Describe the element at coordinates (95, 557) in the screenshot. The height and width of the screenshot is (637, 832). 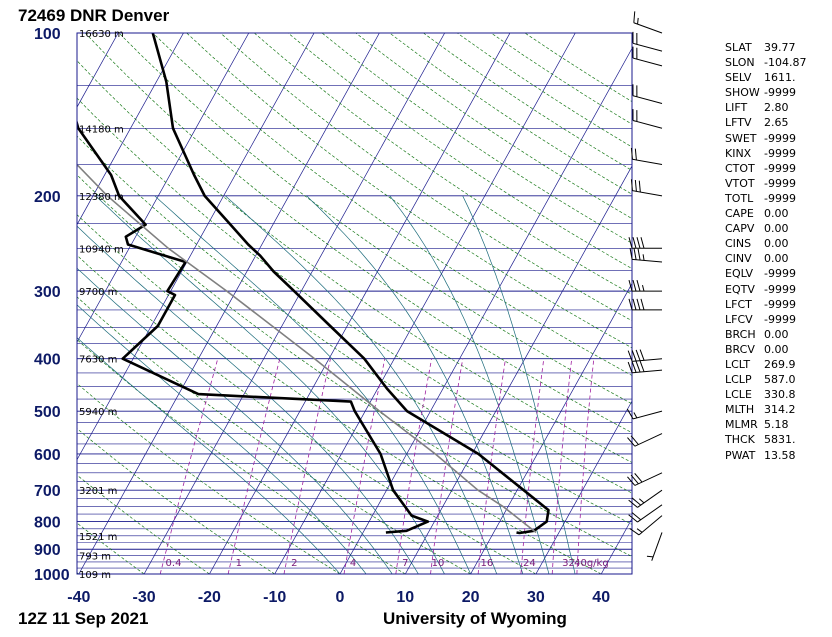
I see `height-label: 793 m` at that location.